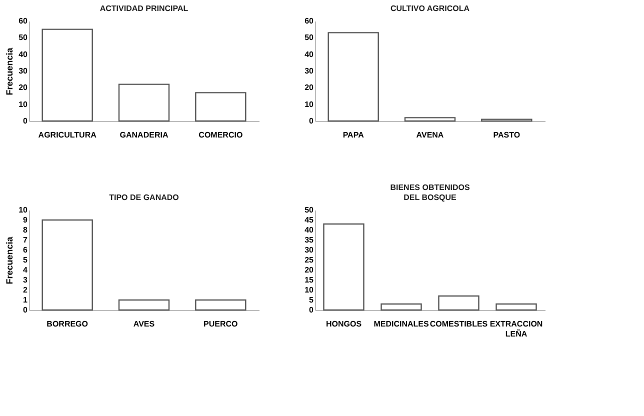 The image size is (644, 416). Describe the element at coordinates (430, 135) in the screenshot. I see `x-tick-label: AVENA` at that location.